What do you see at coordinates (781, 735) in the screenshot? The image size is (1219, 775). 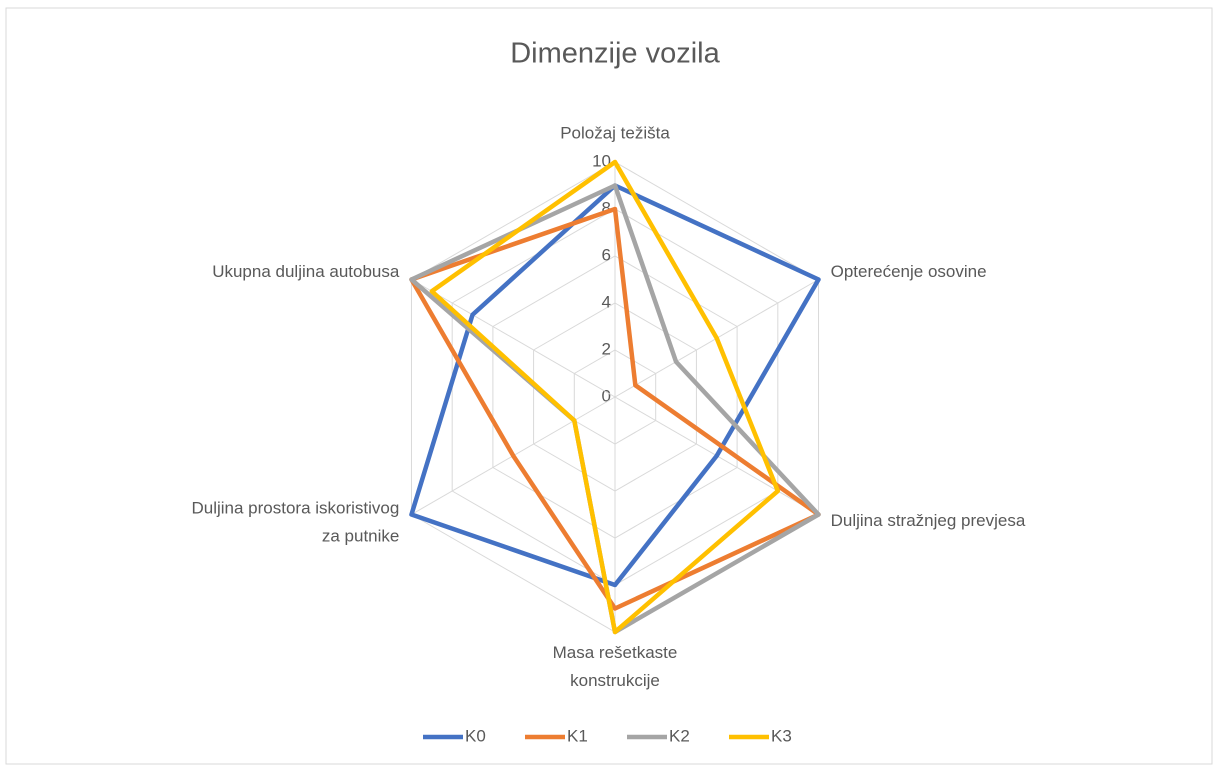 I see `legend-label: K3` at bounding box center [781, 735].